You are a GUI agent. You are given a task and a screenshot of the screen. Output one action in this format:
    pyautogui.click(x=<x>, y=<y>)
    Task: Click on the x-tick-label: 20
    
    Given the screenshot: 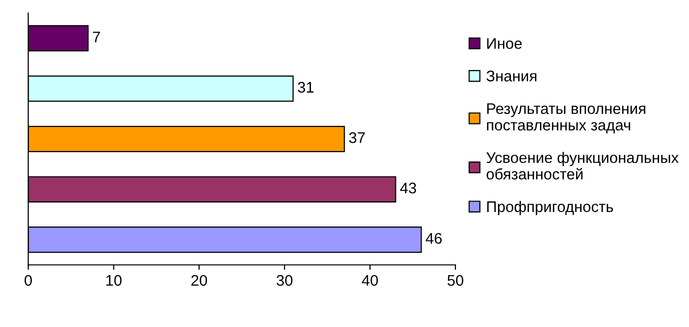 What is the action you would take?
    pyautogui.click(x=199, y=280)
    